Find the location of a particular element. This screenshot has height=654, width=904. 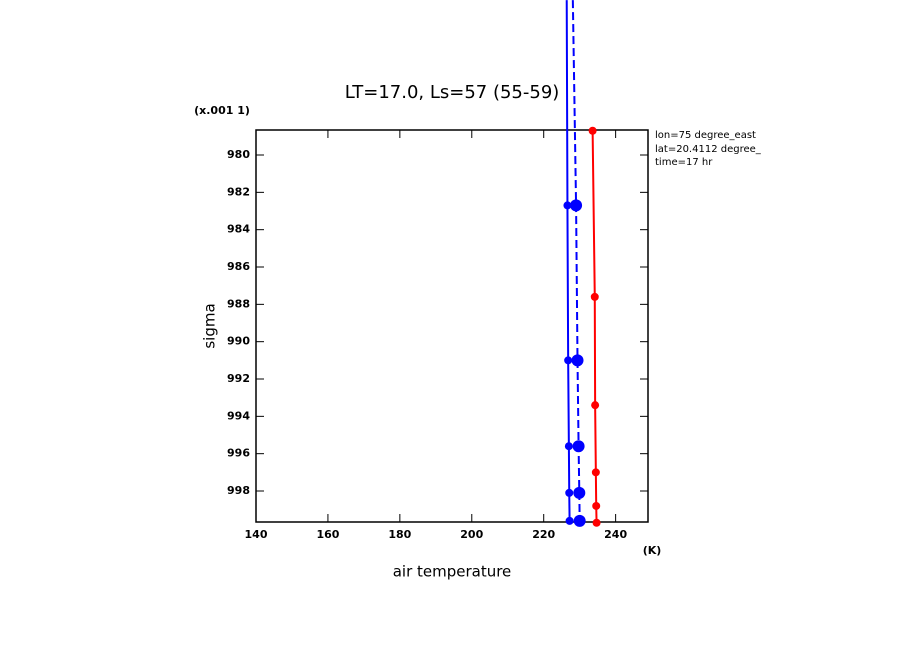

x-tick-label: 200 is located at coordinates (471, 534).